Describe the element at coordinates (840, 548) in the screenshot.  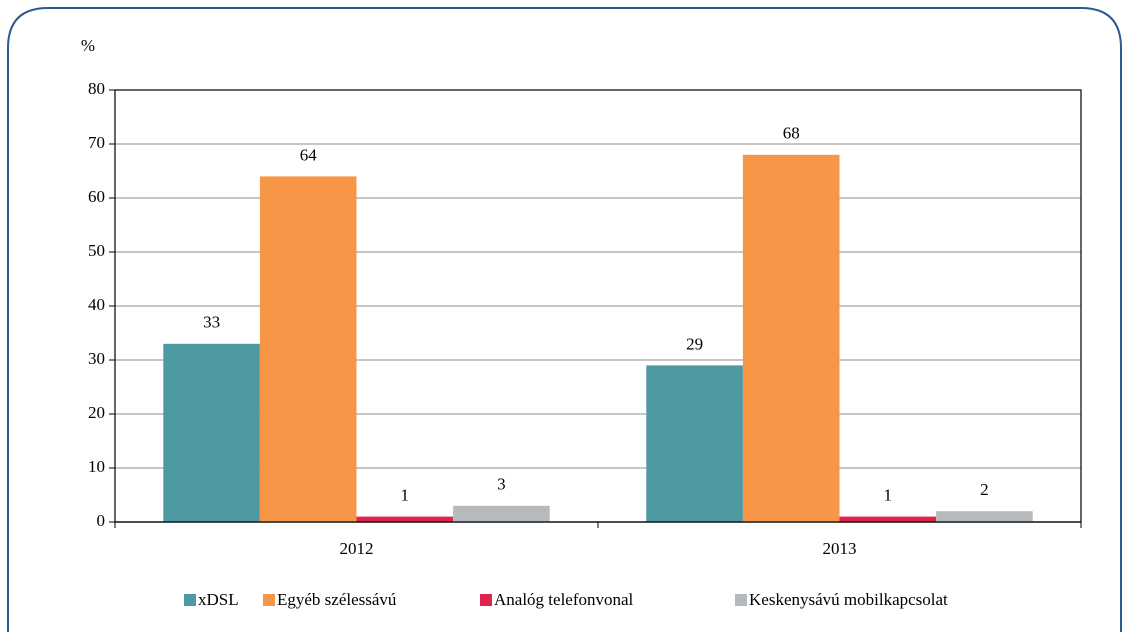
I see `x-tick-label: 2013` at that location.